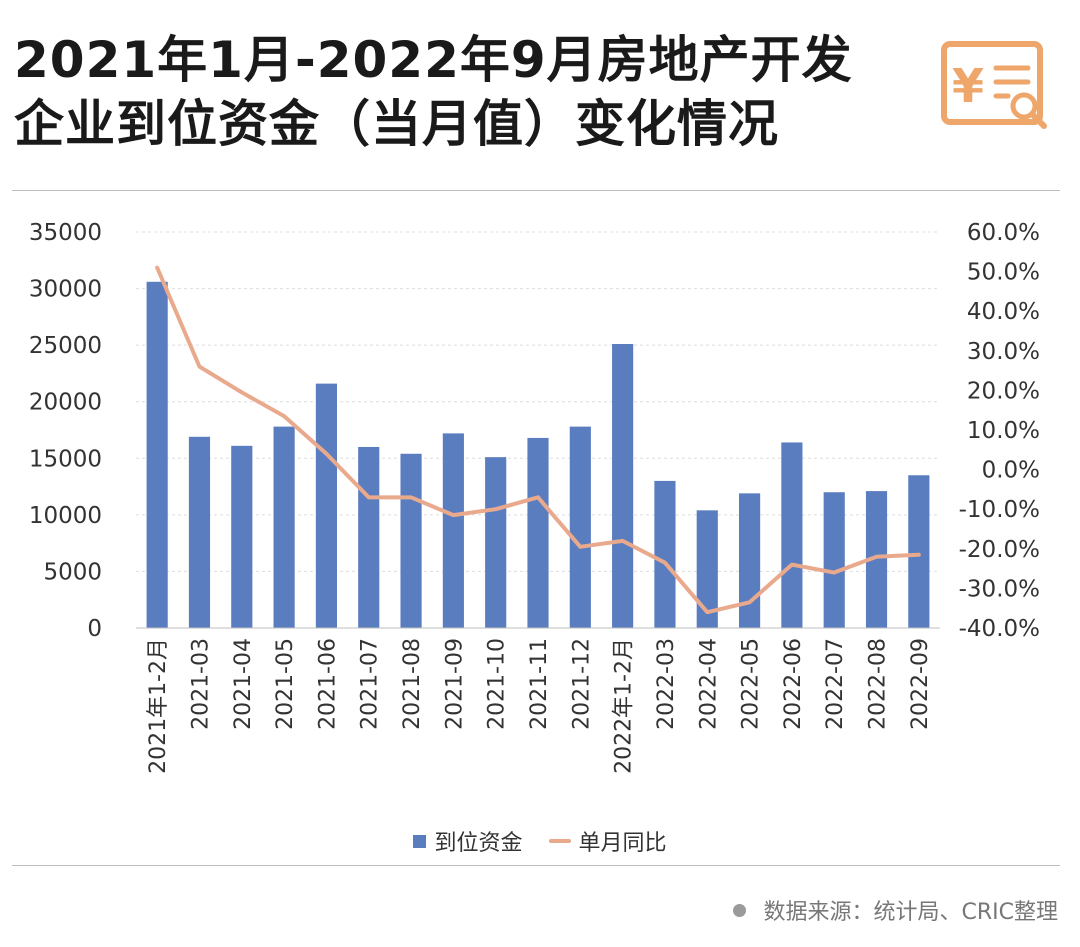 The image size is (1080, 947). What do you see at coordinates (999, 510) in the screenshot?
I see `right-tick-label: -10.0%` at bounding box center [999, 510].